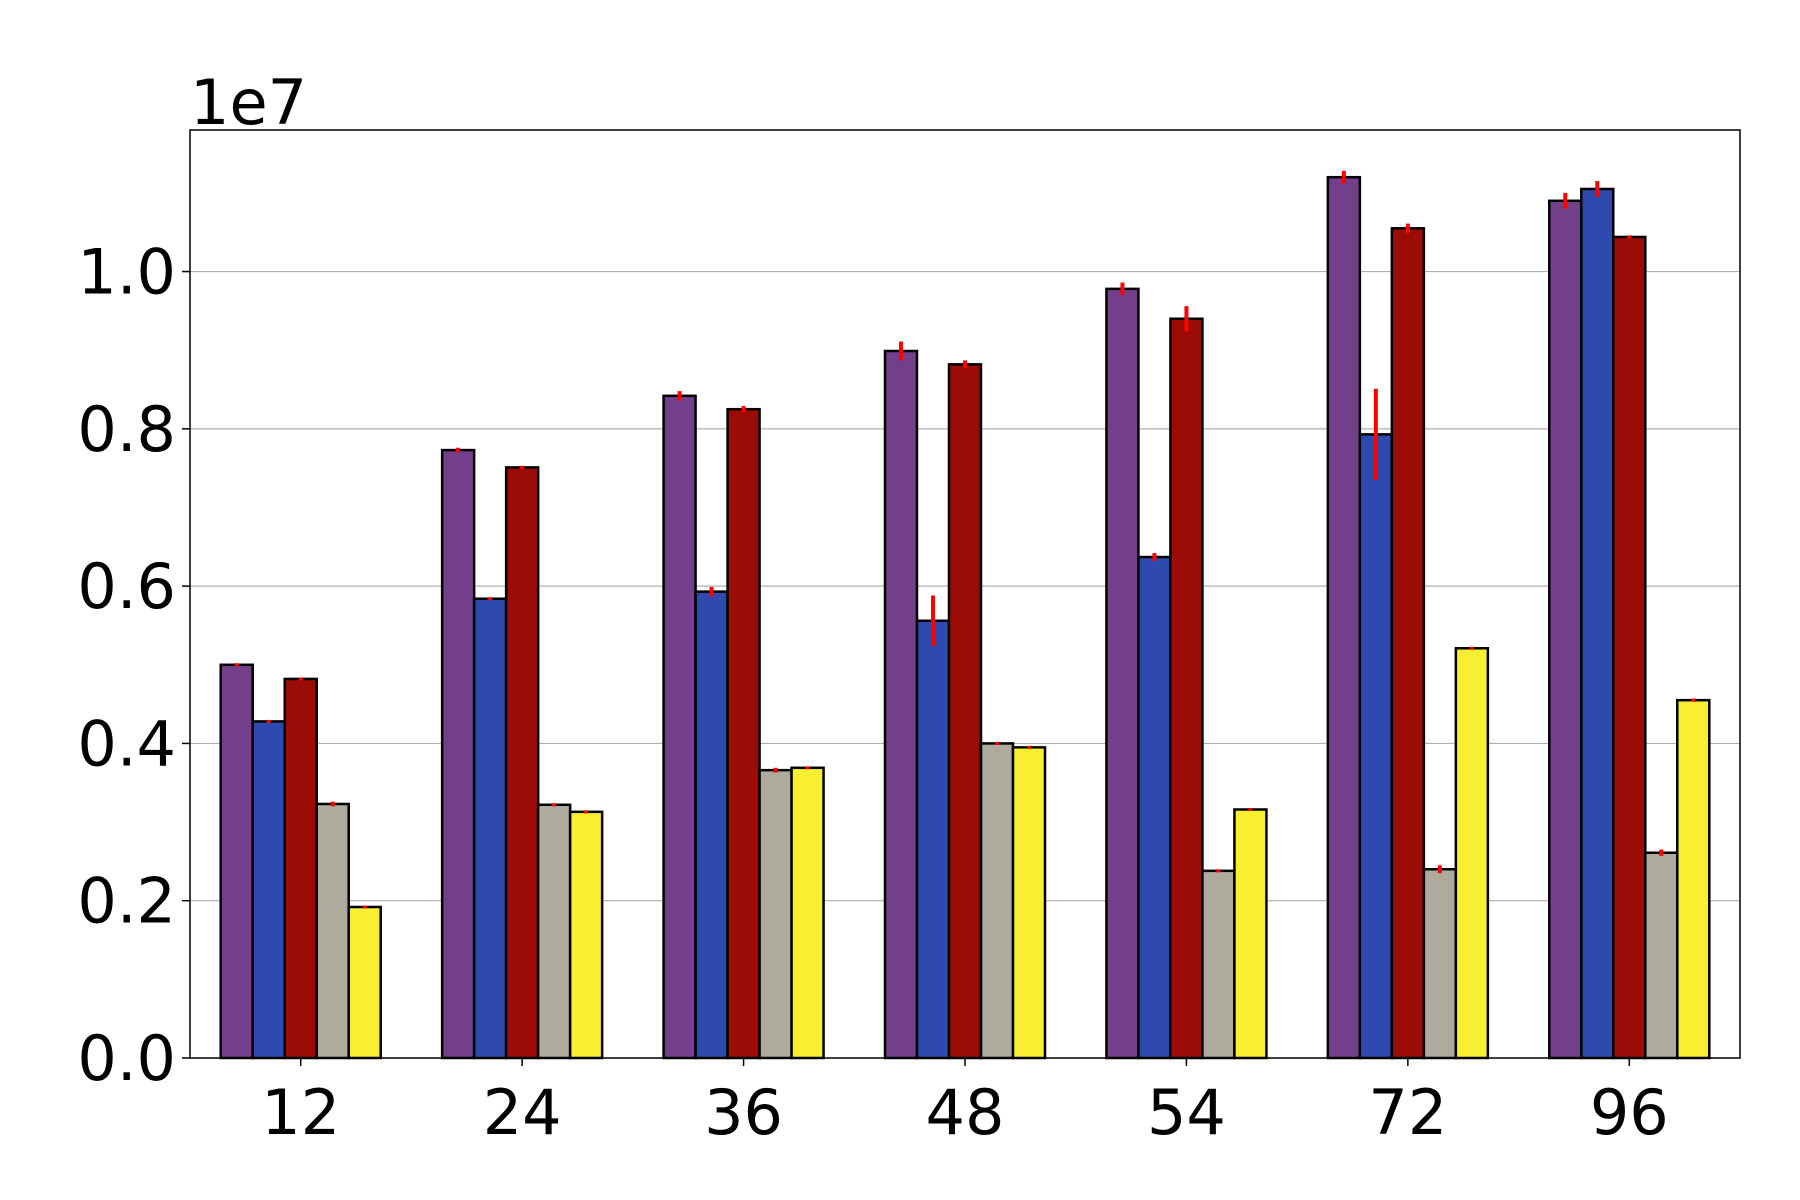  What do you see at coordinates (1407, 1112) in the screenshot?
I see `x-tick-label: 72` at bounding box center [1407, 1112].